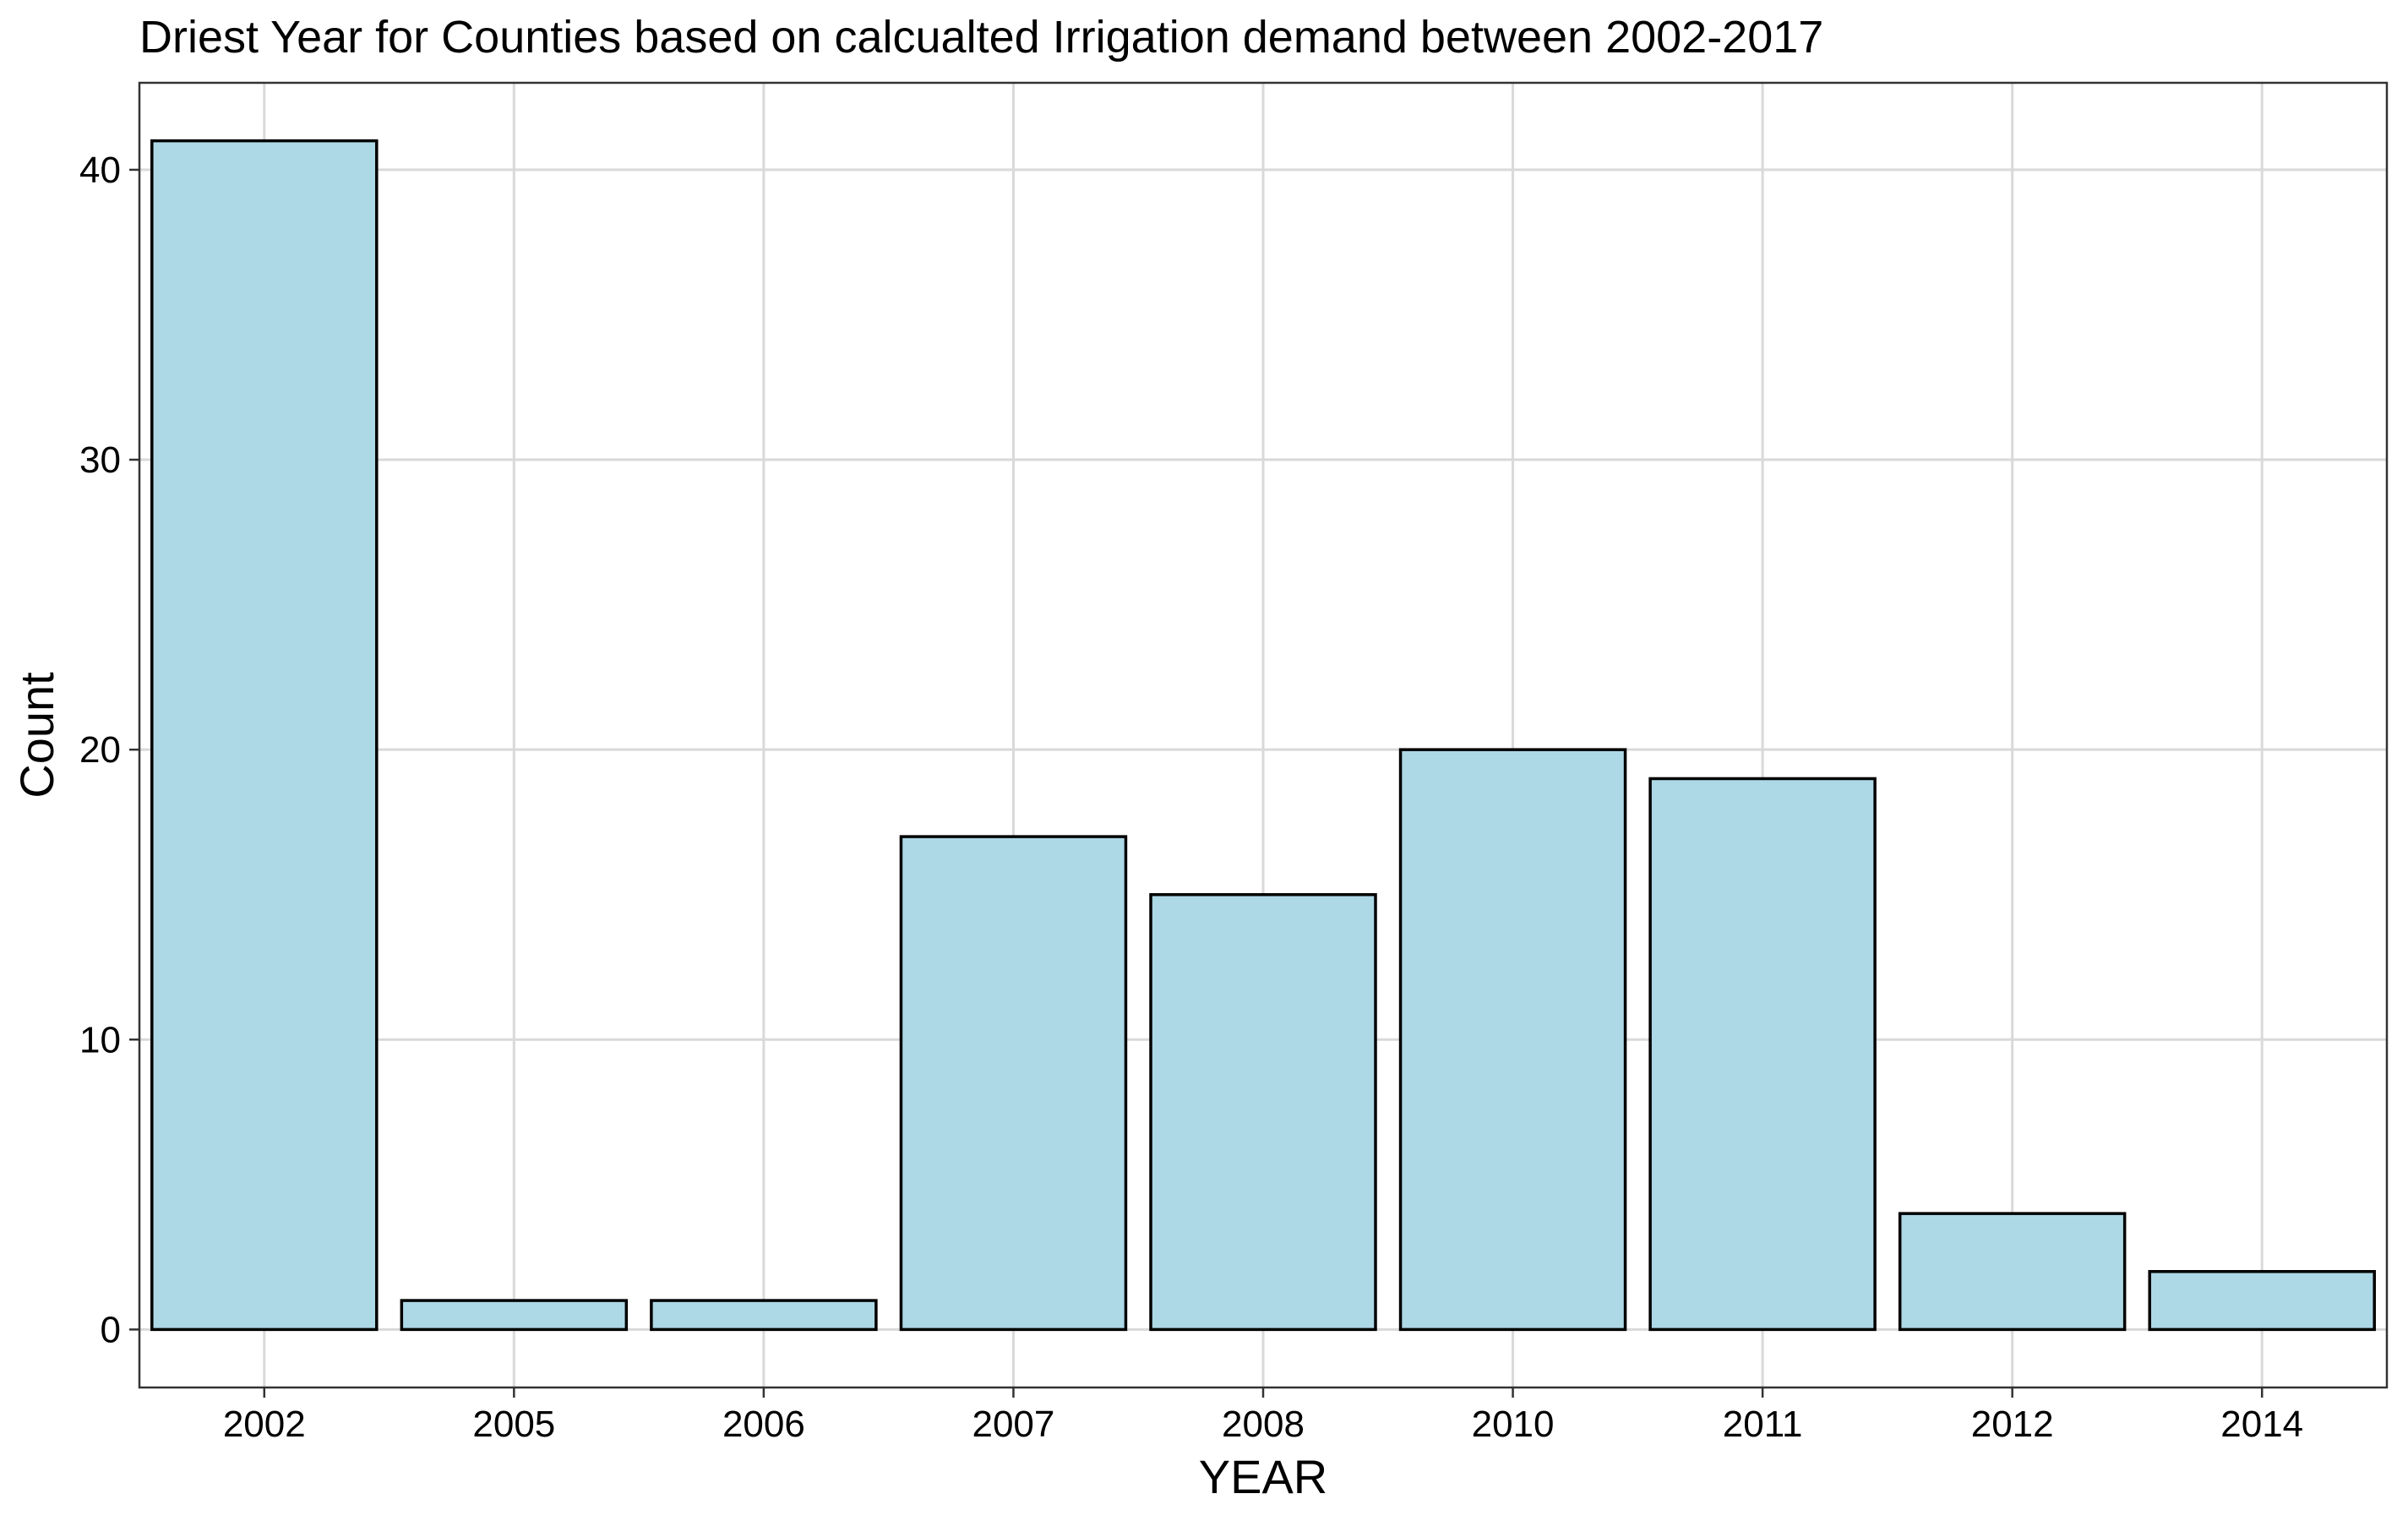  I want to click on bar-2011, so click(1762, 1054).